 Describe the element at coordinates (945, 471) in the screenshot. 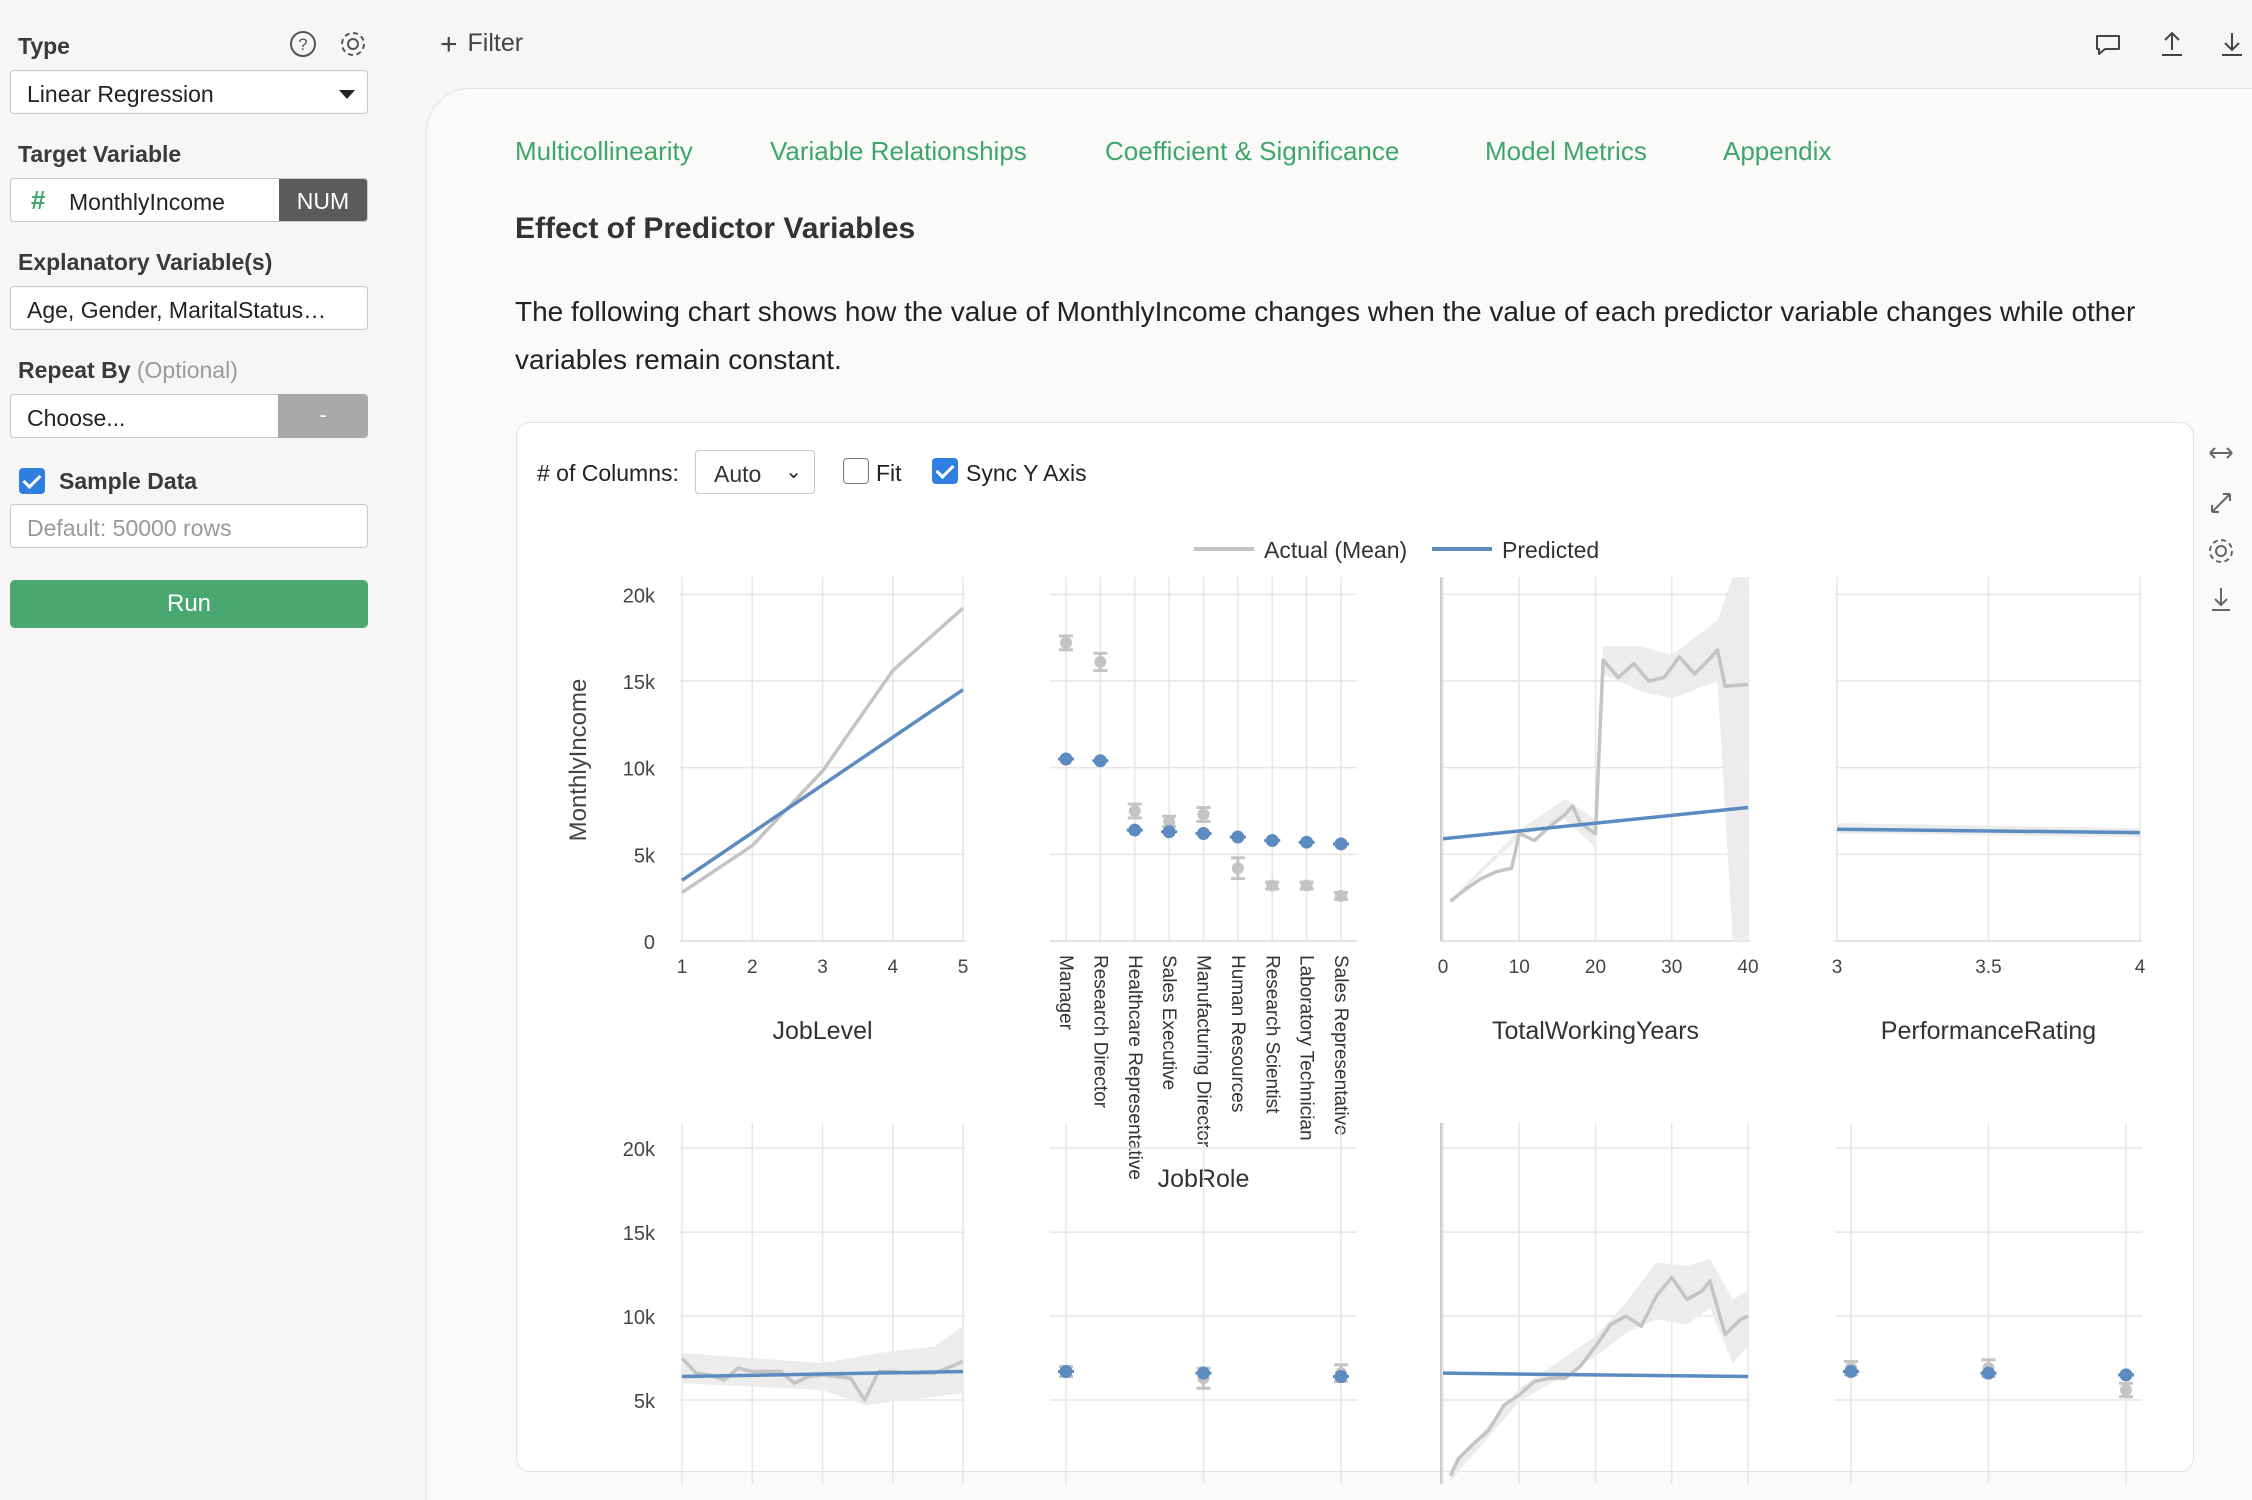

I see `sync-y-axis-checkbox` at that location.